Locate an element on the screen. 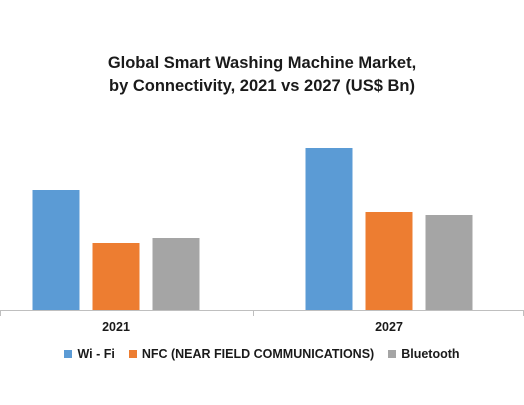 The image size is (524, 405). legend-item-0: Wi - Fi is located at coordinates (89, 354).